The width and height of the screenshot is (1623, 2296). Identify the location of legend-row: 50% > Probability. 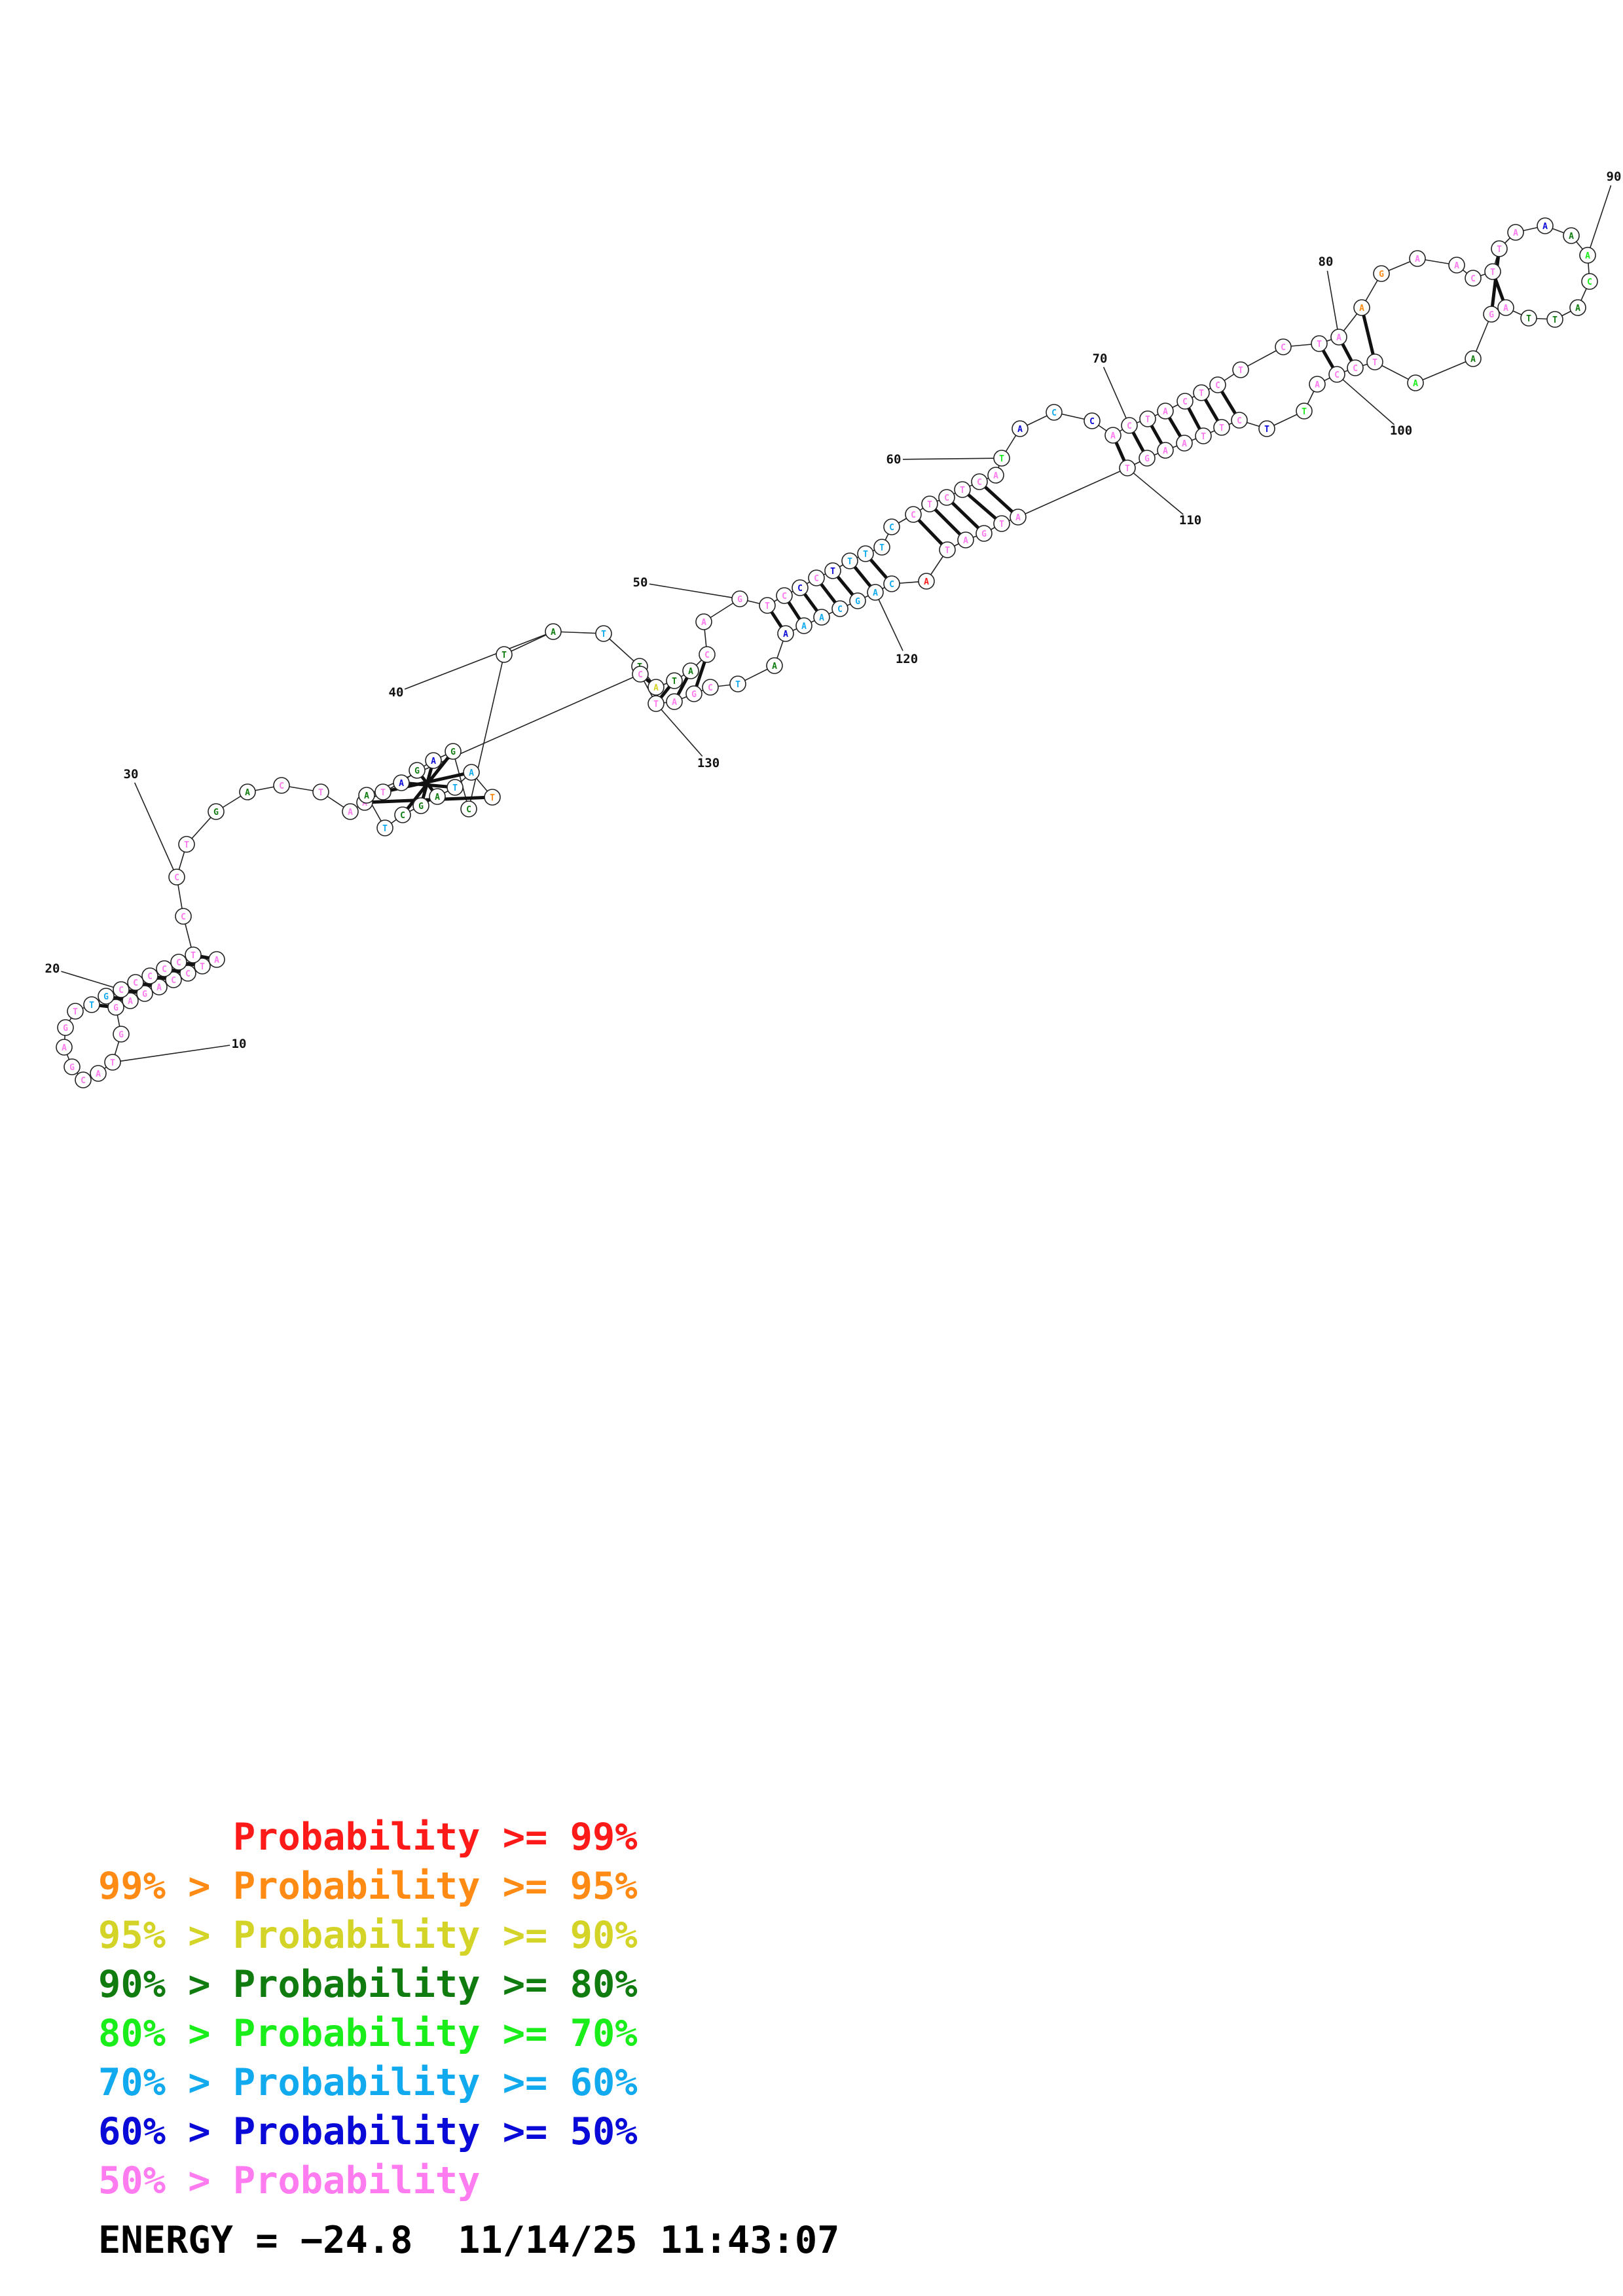
(368, 2181).